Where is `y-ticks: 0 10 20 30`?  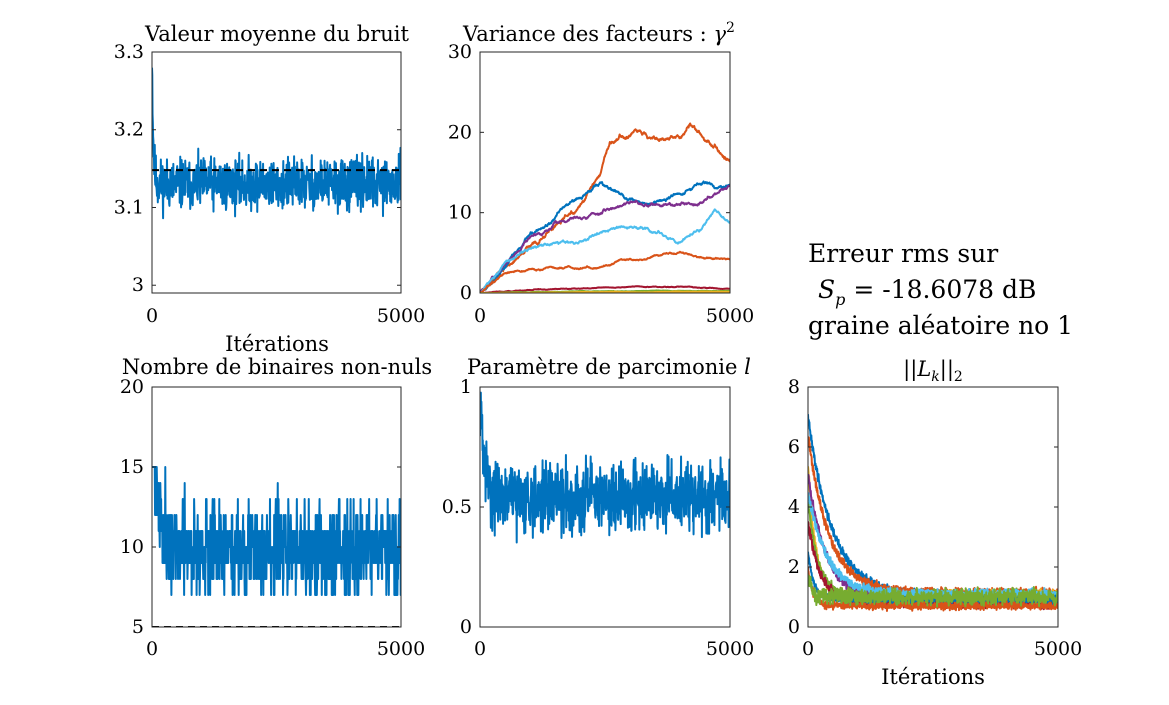
y-ticks: 0 10 20 30 is located at coordinates (589, 172).